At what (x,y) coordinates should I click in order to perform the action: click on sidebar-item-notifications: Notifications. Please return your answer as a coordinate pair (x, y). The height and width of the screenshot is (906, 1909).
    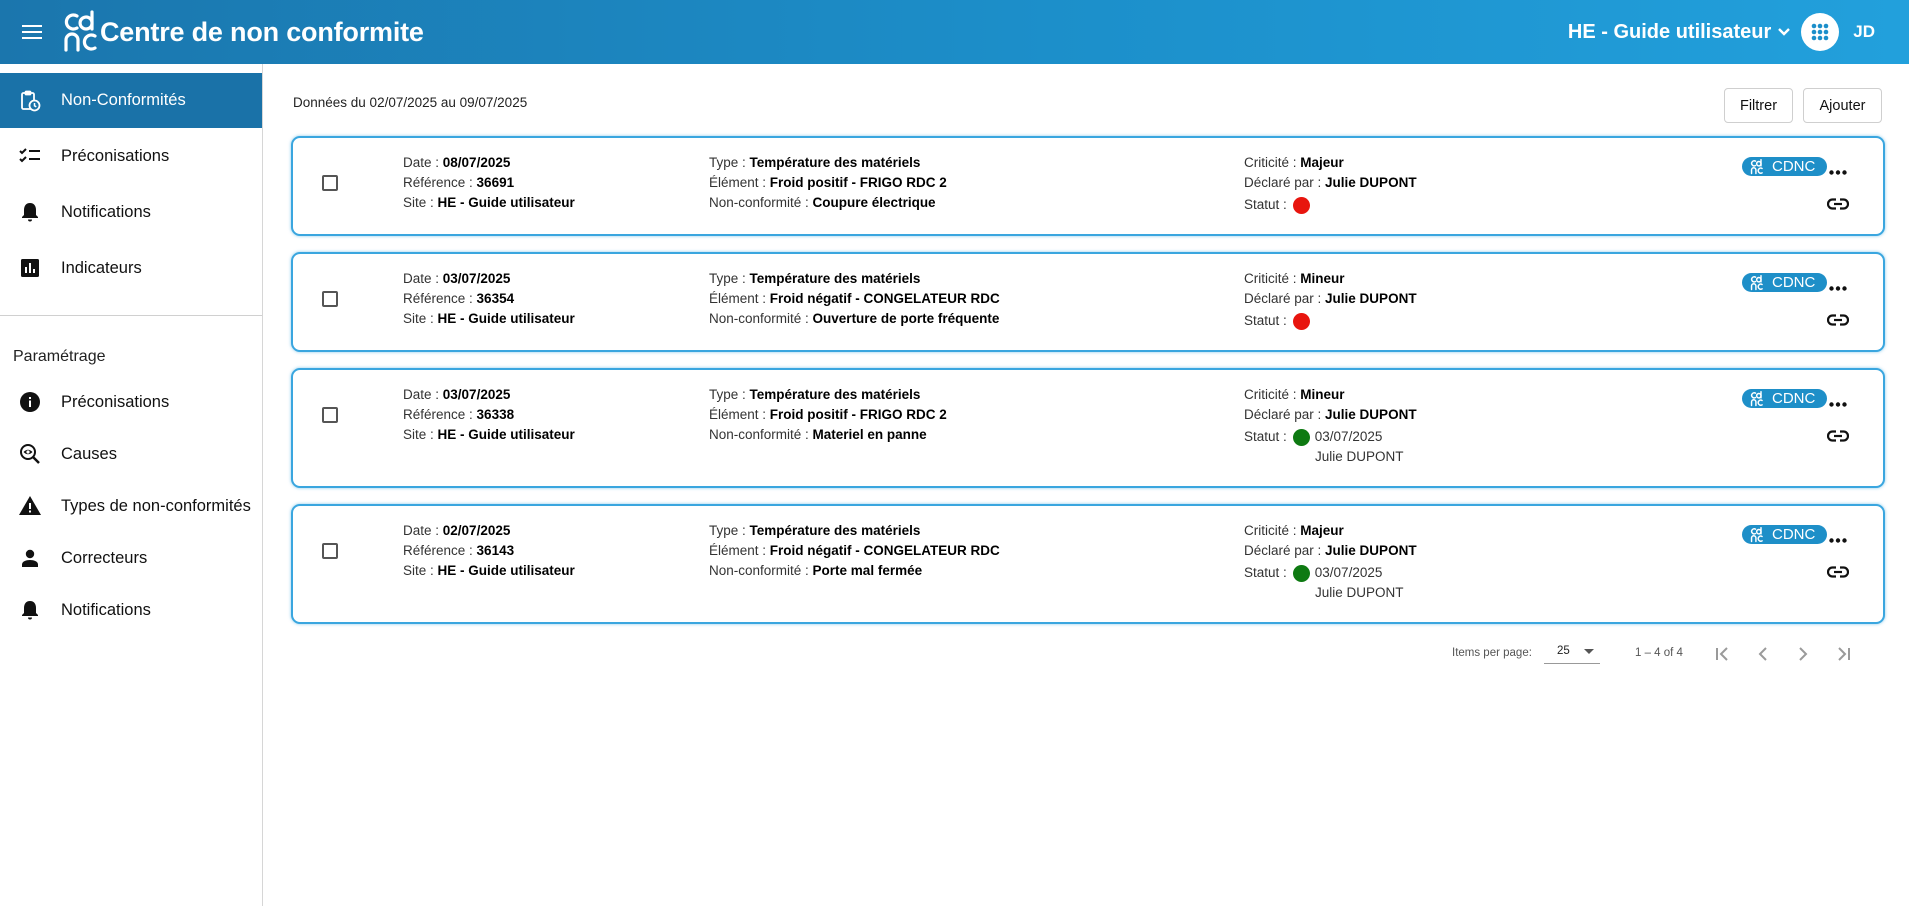
    Looking at the image, I should click on (131, 212).